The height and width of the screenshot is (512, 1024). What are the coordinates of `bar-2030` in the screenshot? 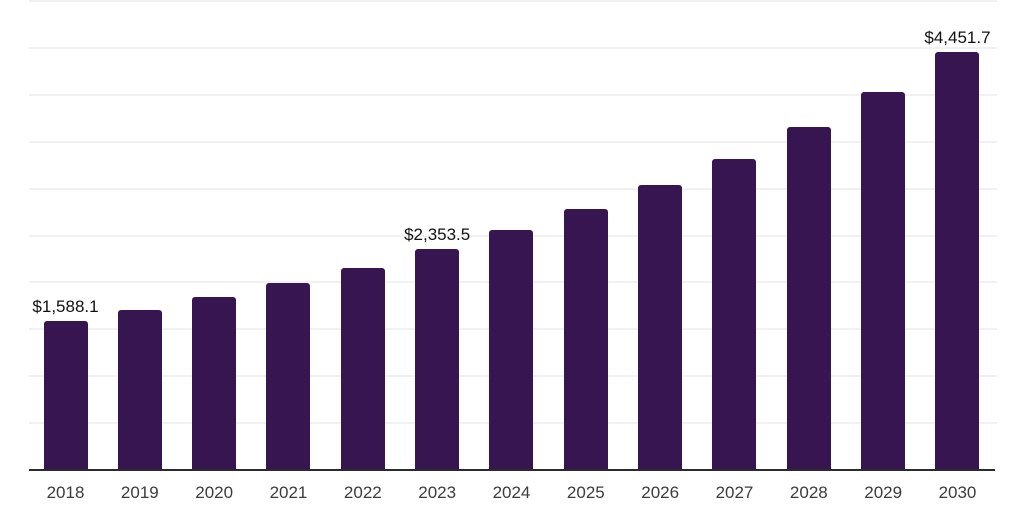 It's located at (957, 261).